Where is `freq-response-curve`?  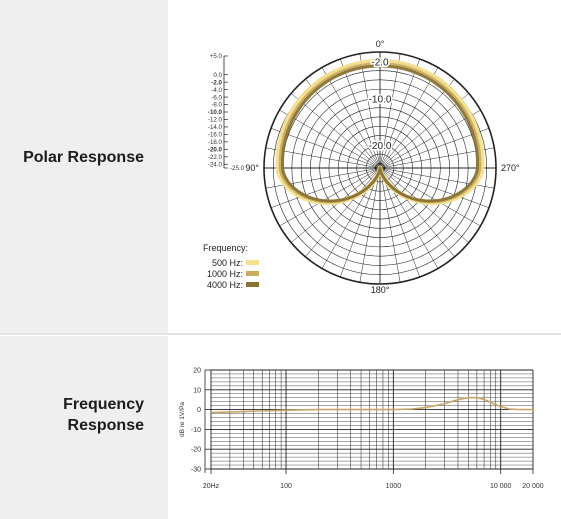 freq-response-curve is located at coordinates (371, 405).